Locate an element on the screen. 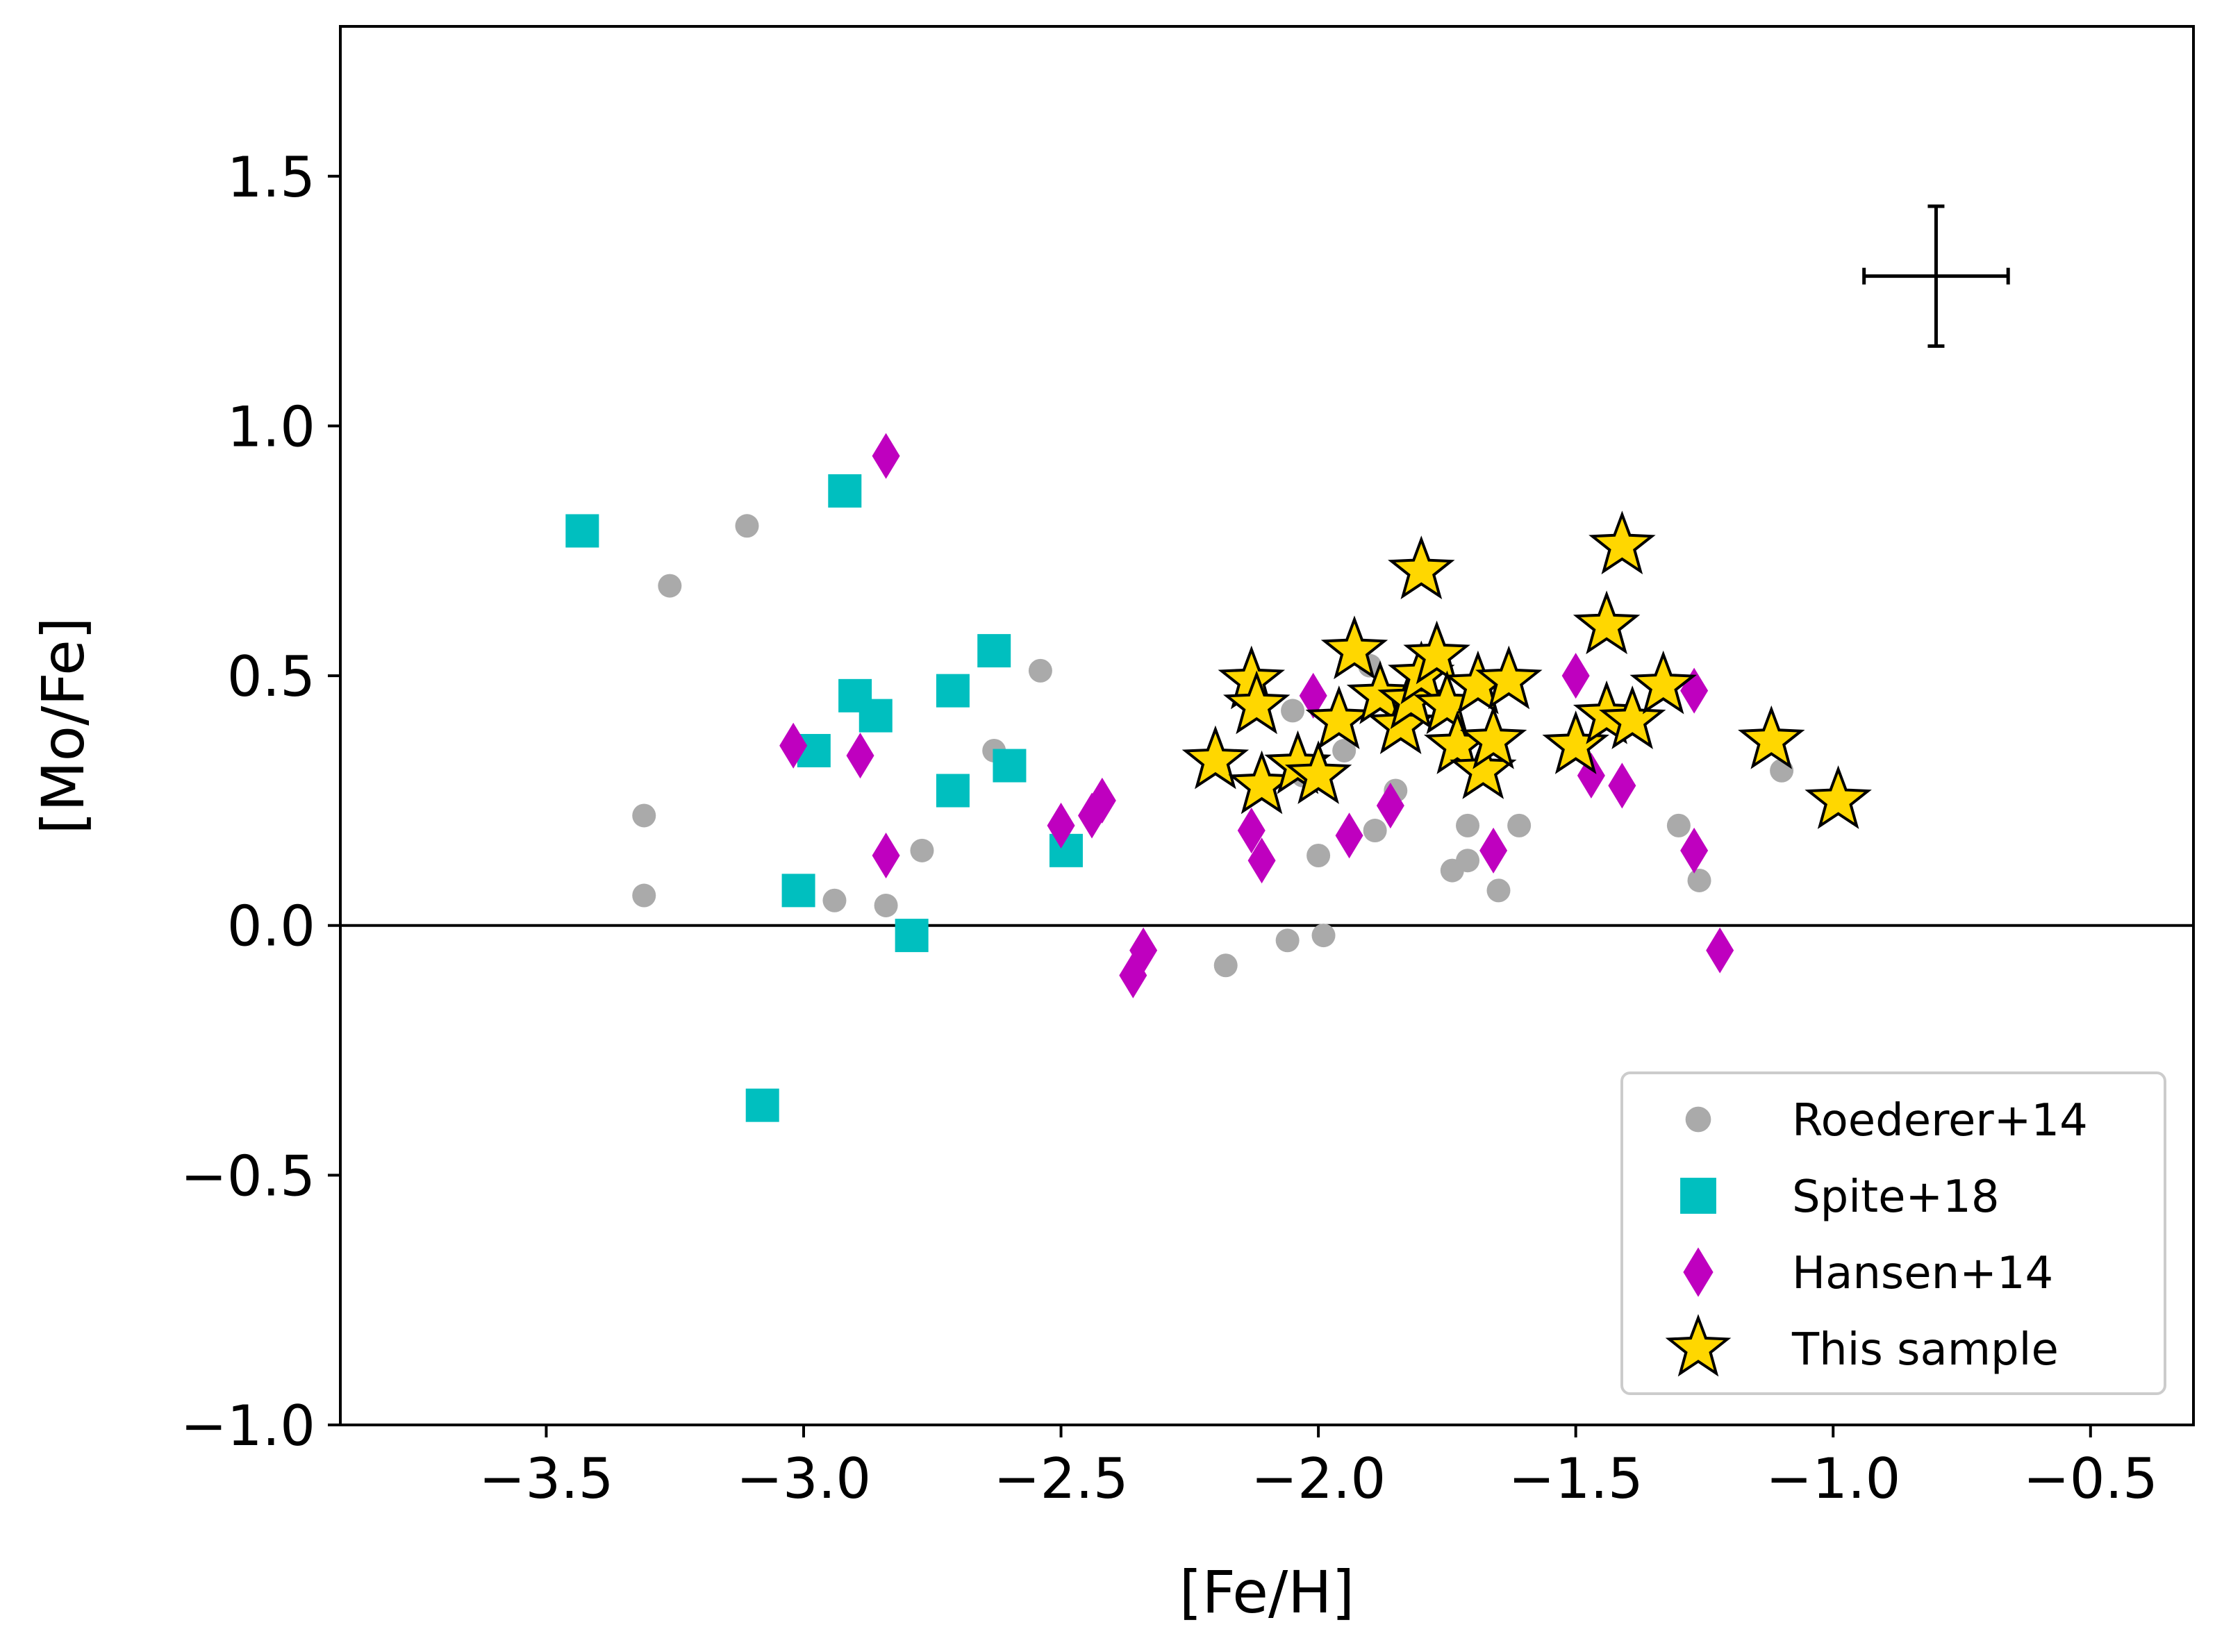 Image resolution: width=2215 pixels, height=1652 pixels. y-tick-label: 0.5 is located at coordinates (271, 676).